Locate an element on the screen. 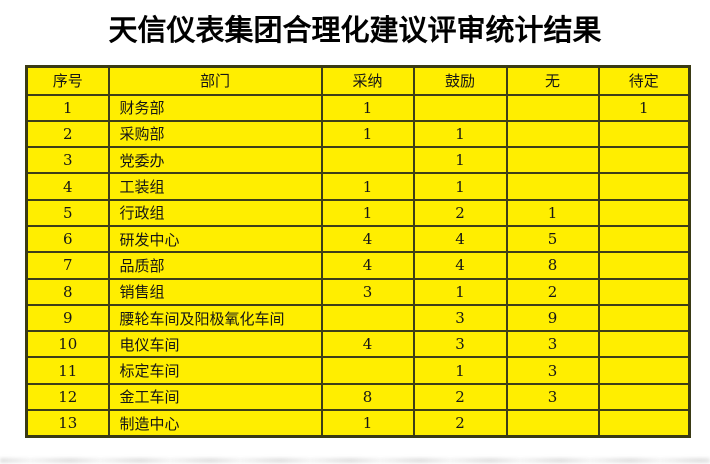  table-cell: 5 is located at coordinates (67, 212).